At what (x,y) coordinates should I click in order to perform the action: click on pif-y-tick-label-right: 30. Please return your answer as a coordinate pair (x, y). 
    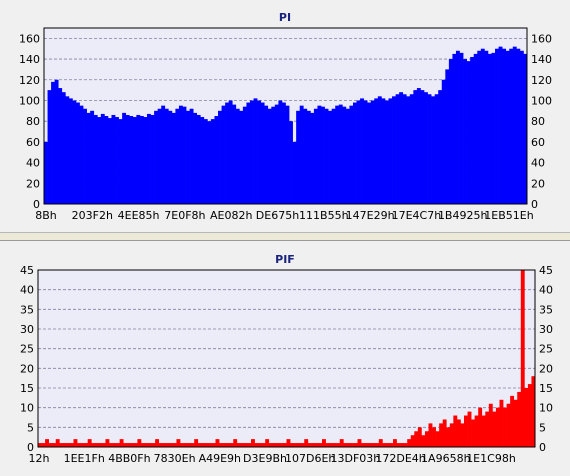
    Looking at the image, I should click on (546, 329).